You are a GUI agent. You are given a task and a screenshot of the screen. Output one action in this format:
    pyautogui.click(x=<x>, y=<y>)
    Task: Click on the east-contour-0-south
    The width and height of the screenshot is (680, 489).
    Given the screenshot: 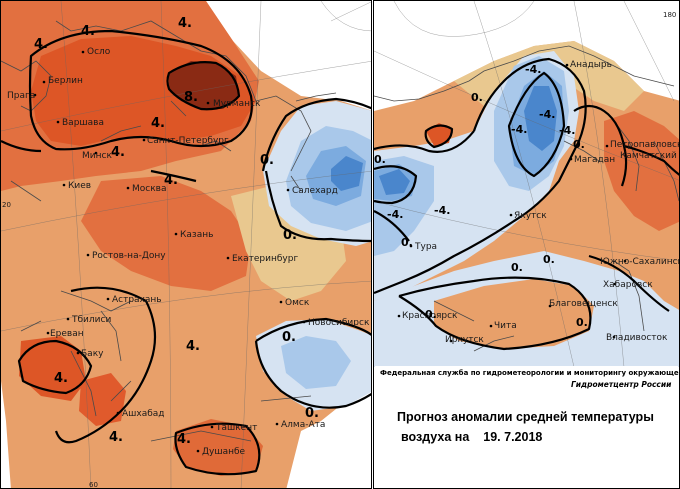 What is the action you would take?
    pyautogui.click(x=495, y=313)
    